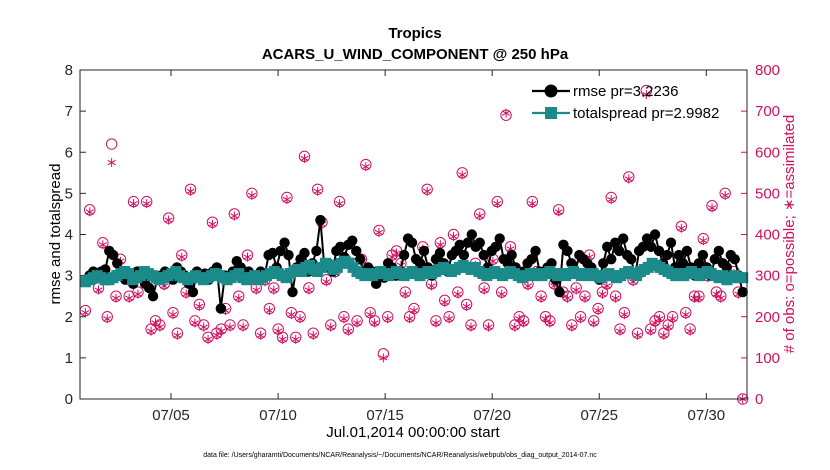 The height and width of the screenshot is (470, 830). Describe the element at coordinates (69, 111) in the screenshot. I see `y-tick-label: 7` at that location.